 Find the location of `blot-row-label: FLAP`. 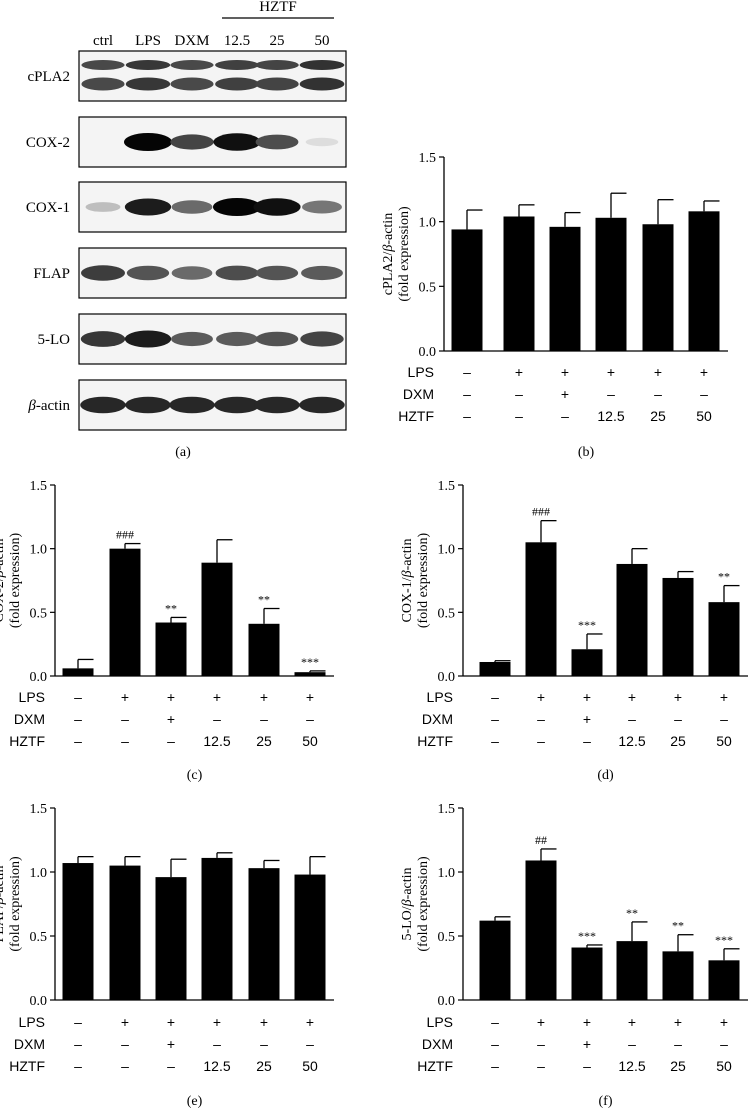

blot-row-label: FLAP is located at coordinates (51, 274).